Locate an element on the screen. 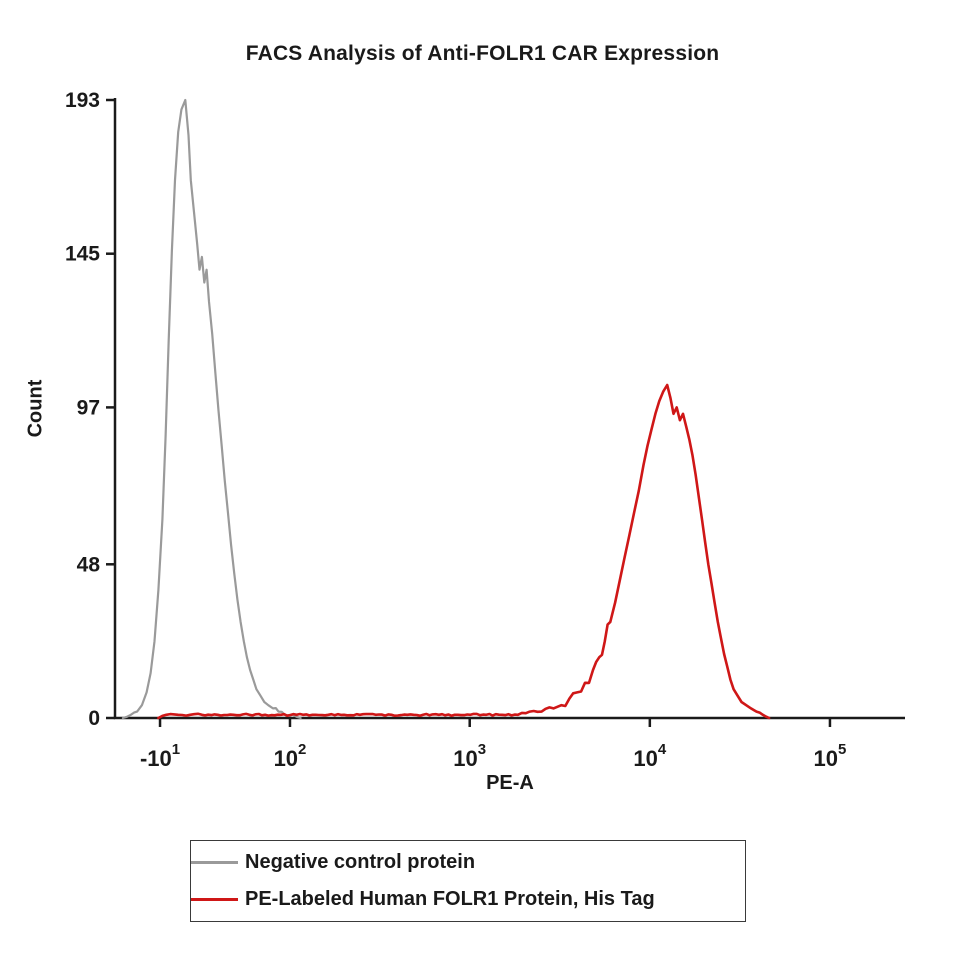  negative-control-line-sample is located at coordinates (214, 862).